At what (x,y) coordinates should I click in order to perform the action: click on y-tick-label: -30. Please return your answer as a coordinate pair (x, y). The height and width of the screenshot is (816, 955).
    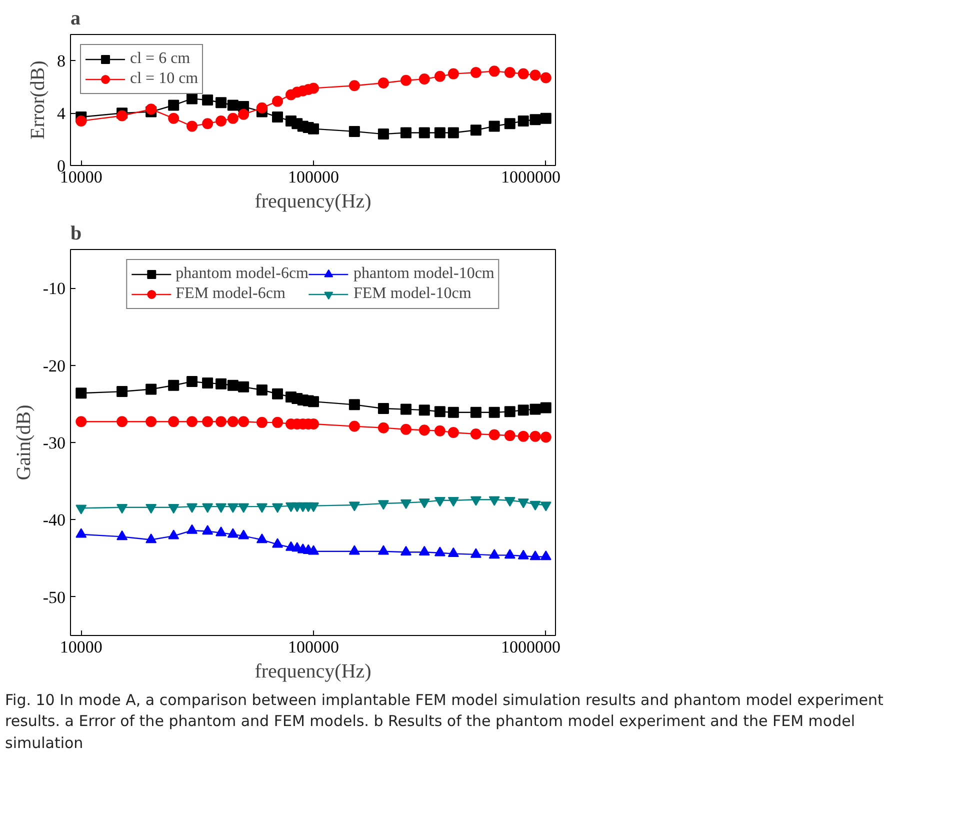
    Looking at the image, I should click on (54, 443).